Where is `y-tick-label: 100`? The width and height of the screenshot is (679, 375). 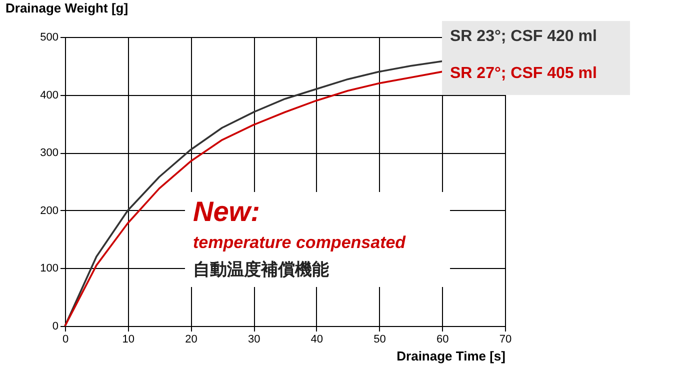
y-tick-label: 100 is located at coordinates (49, 268).